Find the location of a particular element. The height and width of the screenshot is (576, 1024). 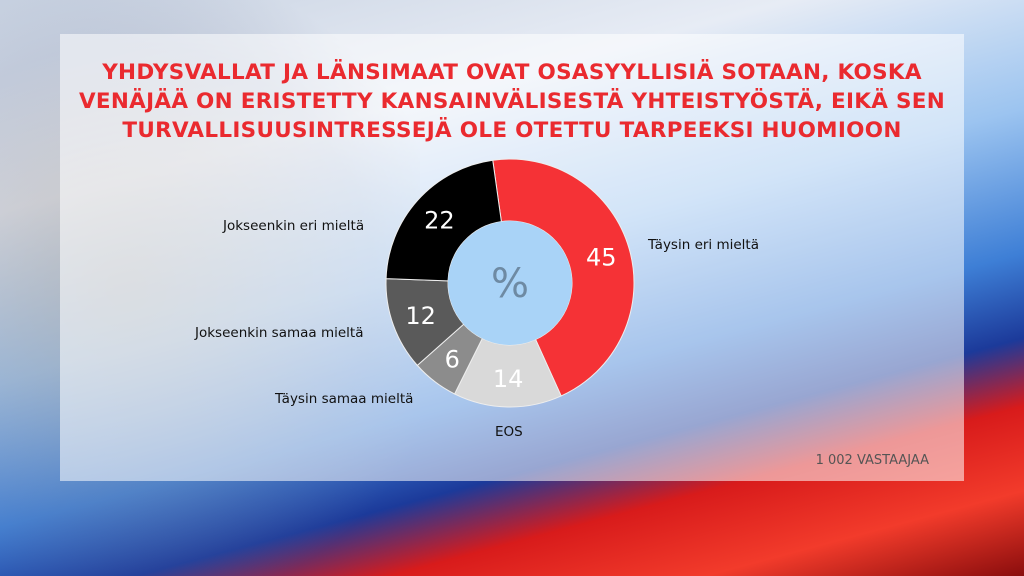

slice-value-label: 14 is located at coordinates (508, 379).